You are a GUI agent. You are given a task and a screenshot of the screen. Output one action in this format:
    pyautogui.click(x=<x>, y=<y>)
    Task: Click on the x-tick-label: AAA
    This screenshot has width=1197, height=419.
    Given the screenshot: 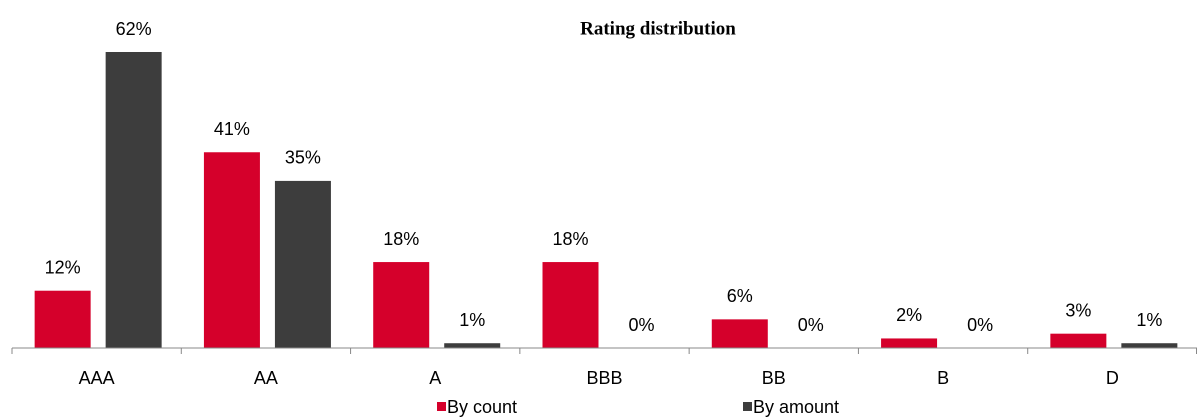 What is the action you would take?
    pyautogui.click(x=97, y=378)
    